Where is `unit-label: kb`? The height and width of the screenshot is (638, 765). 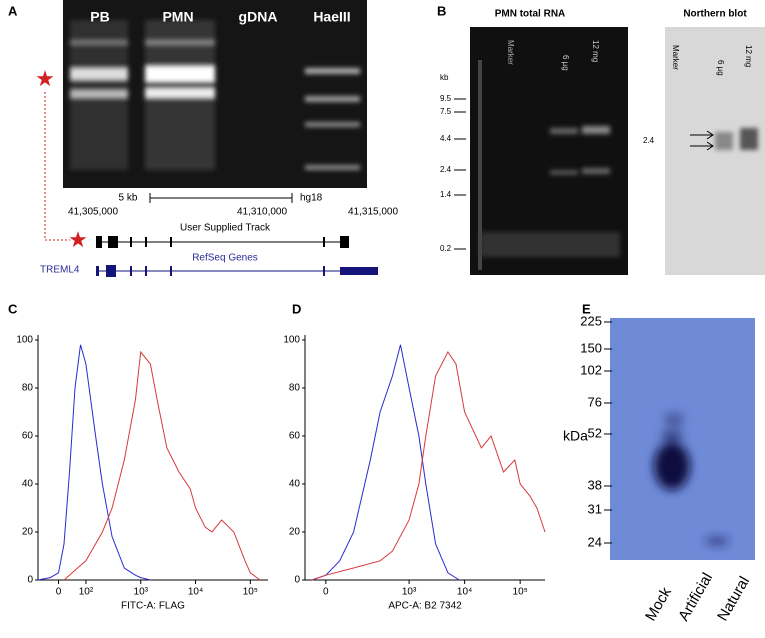
unit-label: kb is located at coordinates (444, 77).